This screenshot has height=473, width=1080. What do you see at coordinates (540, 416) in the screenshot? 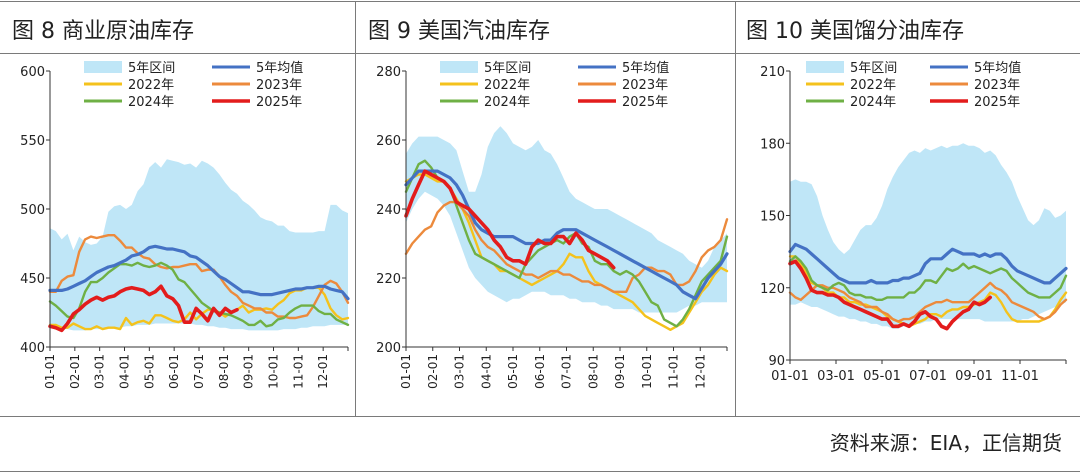
I see `source-row-divider` at bounding box center [540, 416].